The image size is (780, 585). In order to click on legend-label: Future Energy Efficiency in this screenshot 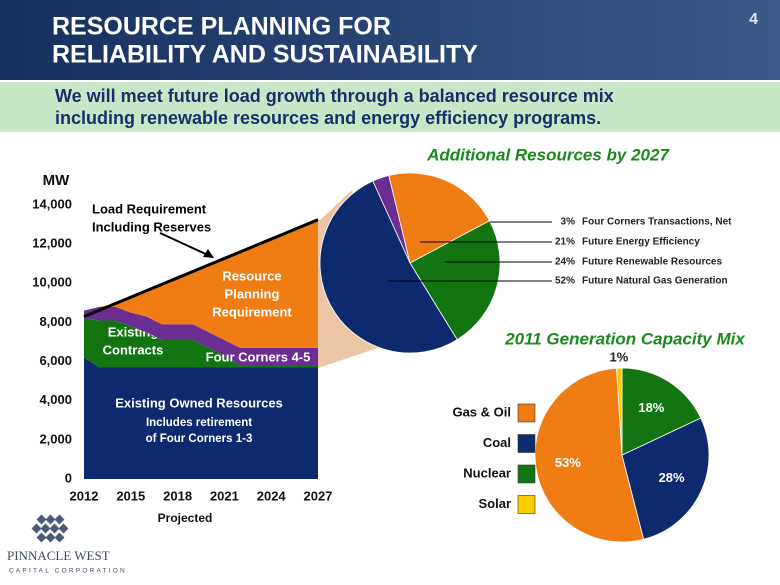, I will do `click(641, 242)`.